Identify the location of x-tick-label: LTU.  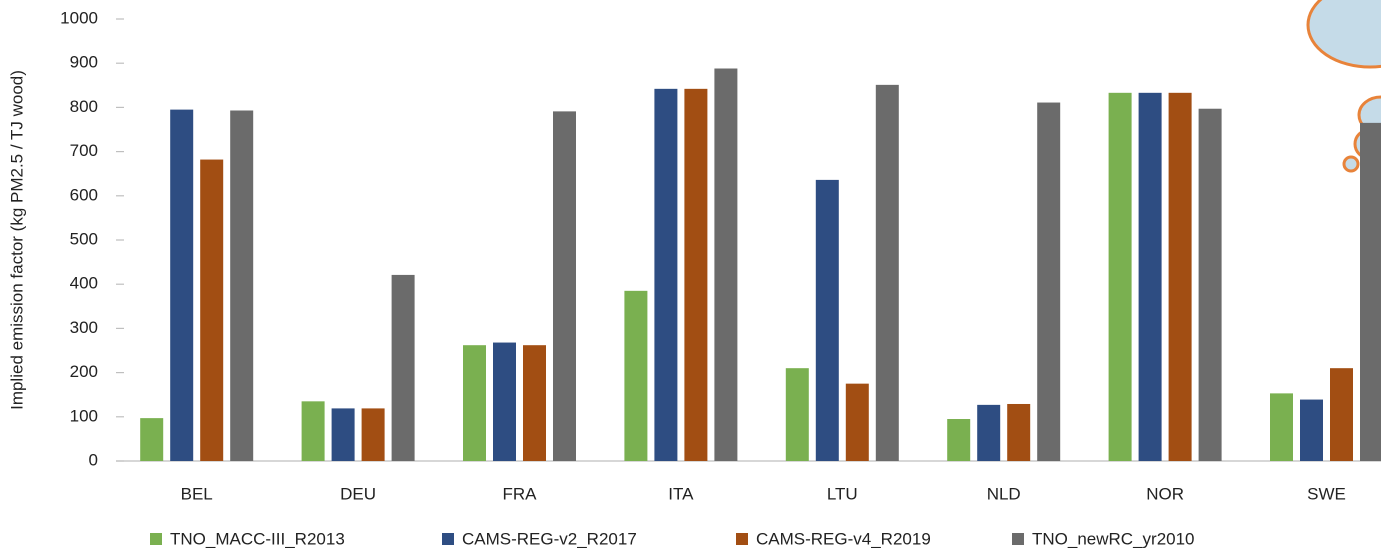
(842, 493).